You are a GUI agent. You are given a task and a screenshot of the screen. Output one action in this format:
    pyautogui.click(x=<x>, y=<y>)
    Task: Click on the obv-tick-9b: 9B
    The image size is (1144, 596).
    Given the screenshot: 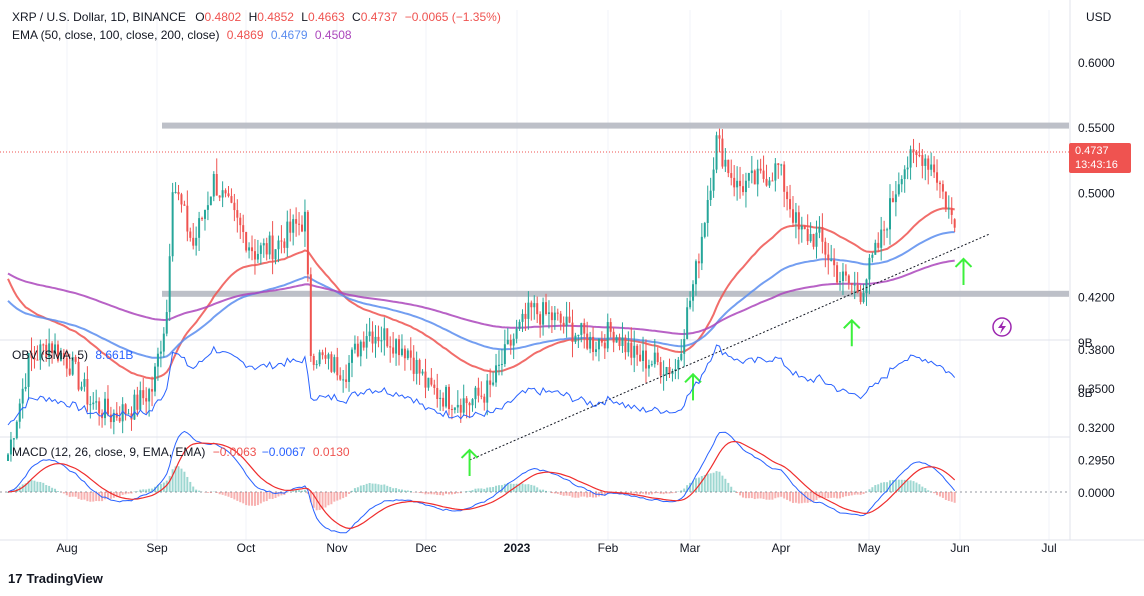 What is the action you would take?
    pyautogui.click(x=1085, y=343)
    